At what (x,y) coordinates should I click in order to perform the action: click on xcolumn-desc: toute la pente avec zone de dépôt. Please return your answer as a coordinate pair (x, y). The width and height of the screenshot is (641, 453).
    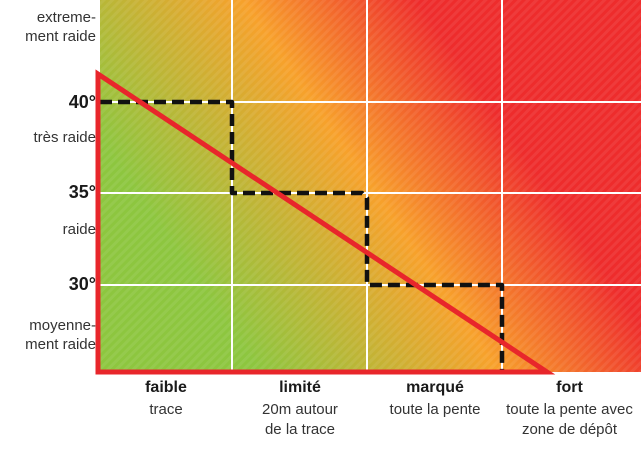
    Looking at the image, I should click on (569, 419).